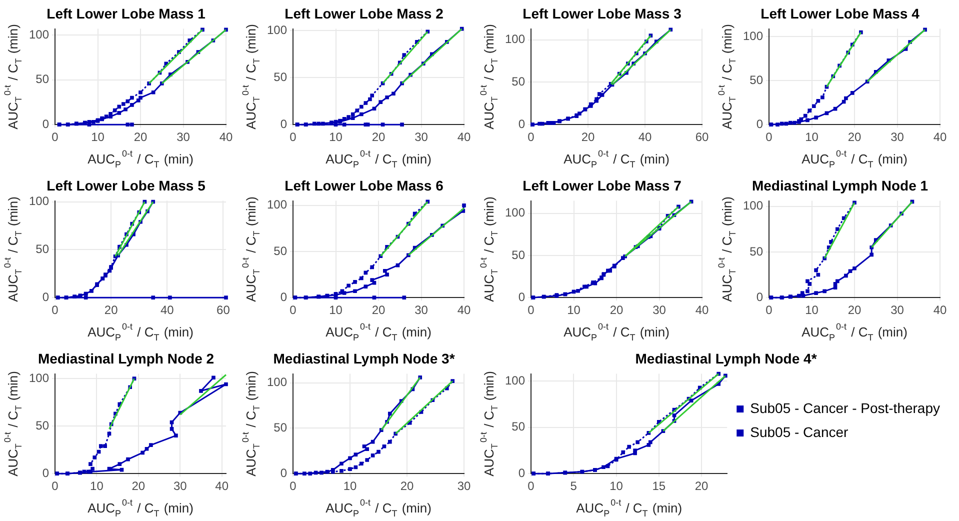  Describe the element at coordinates (574, 486) in the screenshot. I see `x-tick-label: 5` at that location.